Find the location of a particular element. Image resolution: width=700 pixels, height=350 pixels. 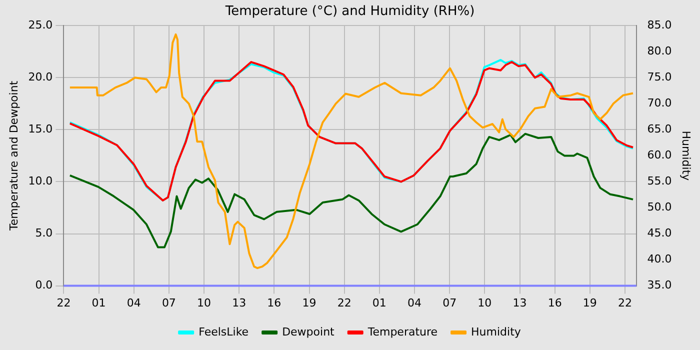

y-axis-title: Temperature and Dewpoint is located at coordinates (13, 156).